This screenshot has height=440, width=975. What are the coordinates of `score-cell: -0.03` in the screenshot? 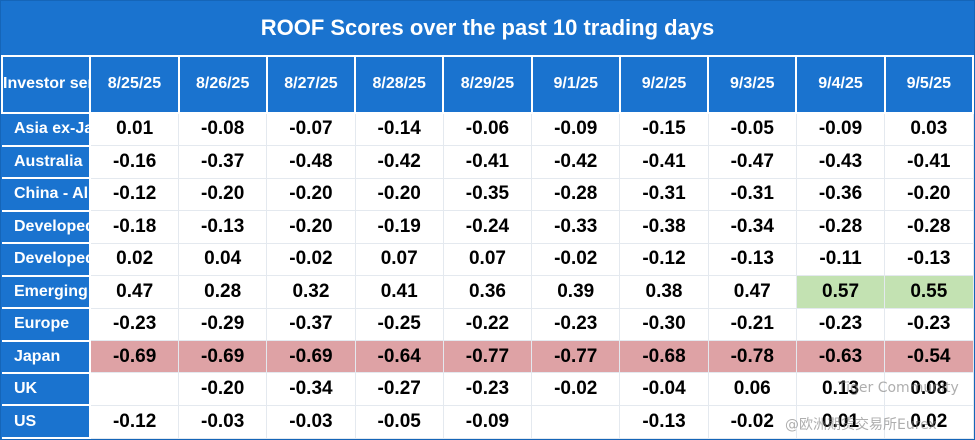 It's located at (311, 421).